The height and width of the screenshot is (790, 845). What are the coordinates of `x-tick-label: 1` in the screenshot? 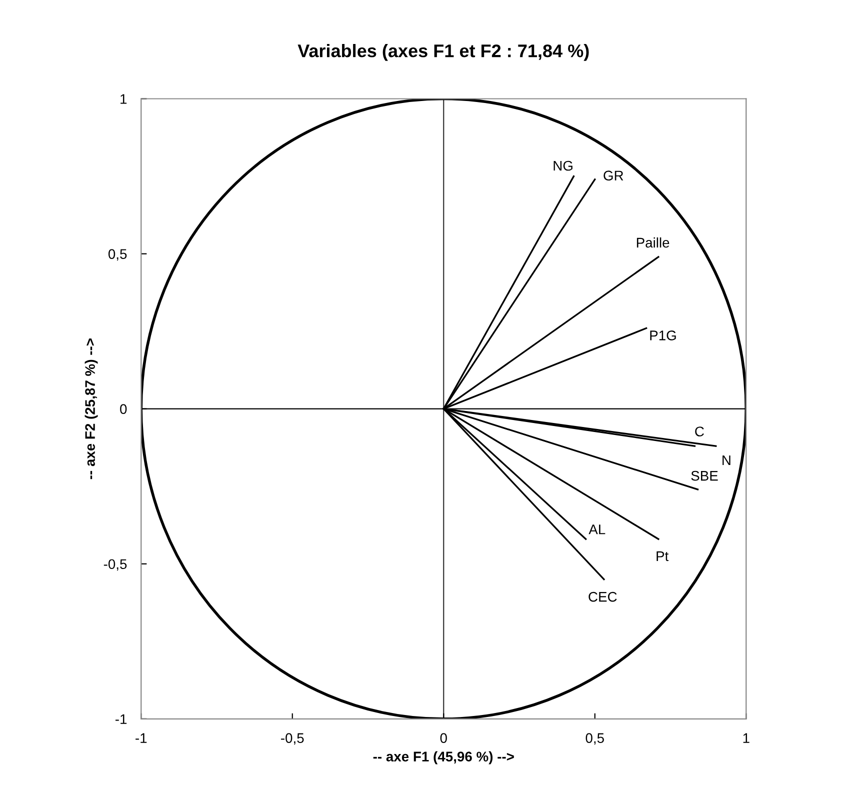 It's located at (746, 738).